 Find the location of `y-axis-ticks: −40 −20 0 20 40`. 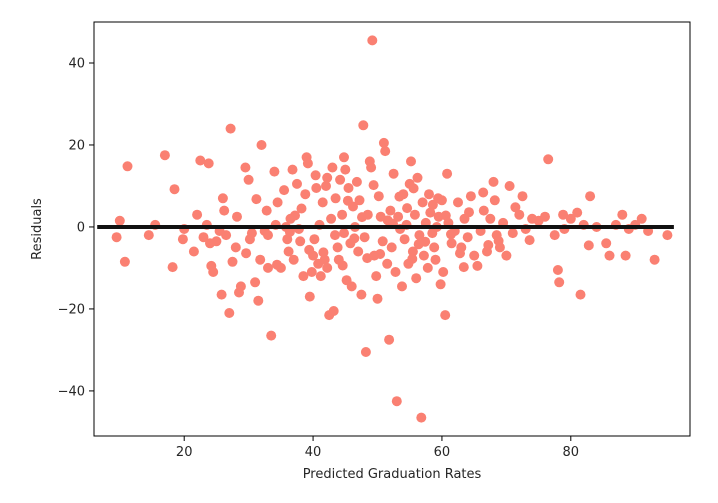

y-axis-ticks: −40 −20 0 20 40 is located at coordinates (76, 227).